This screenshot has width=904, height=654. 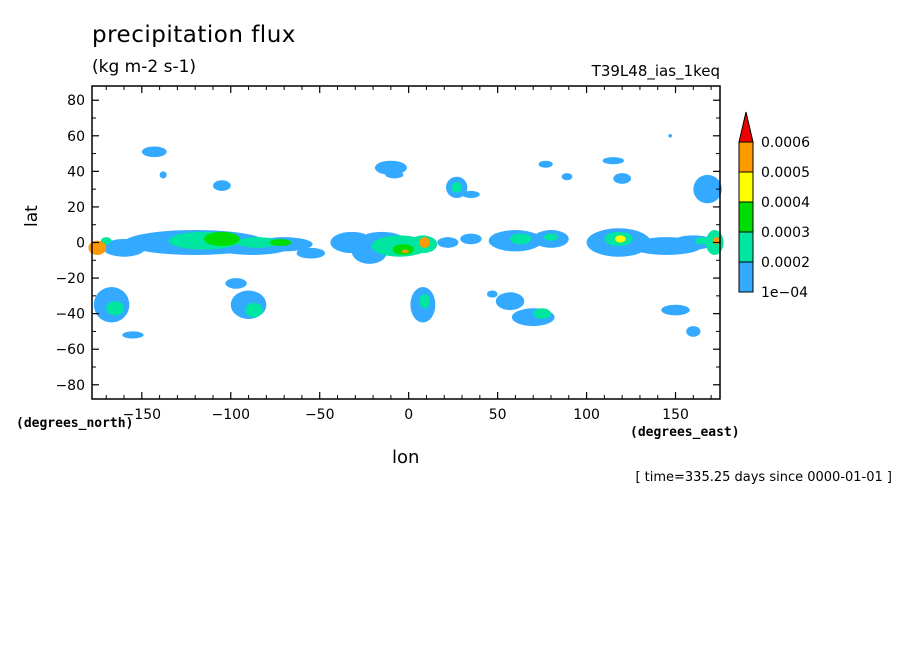 What do you see at coordinates (785, 143) in the screenshot?
I see `colorbar-label: 0.0006` at bounding box center [785, 143].